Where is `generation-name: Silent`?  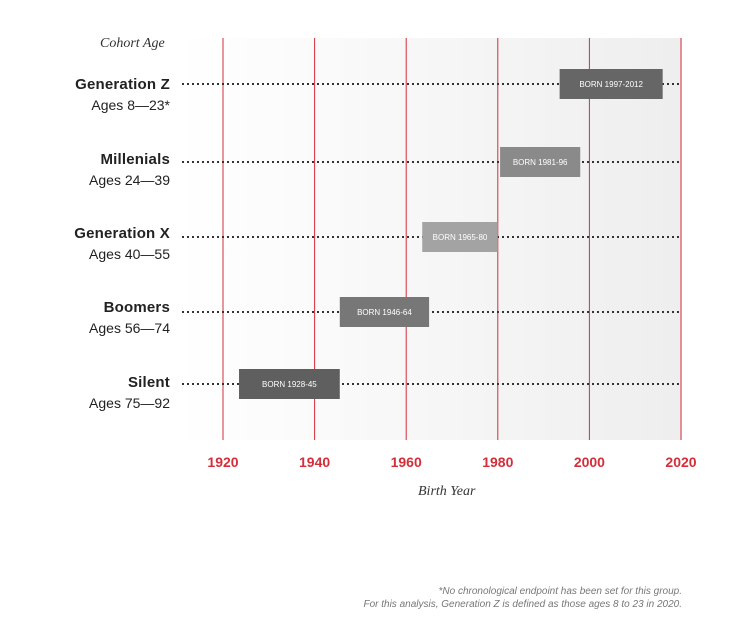
generation-name: Silent is located at coordinates (148, 382).